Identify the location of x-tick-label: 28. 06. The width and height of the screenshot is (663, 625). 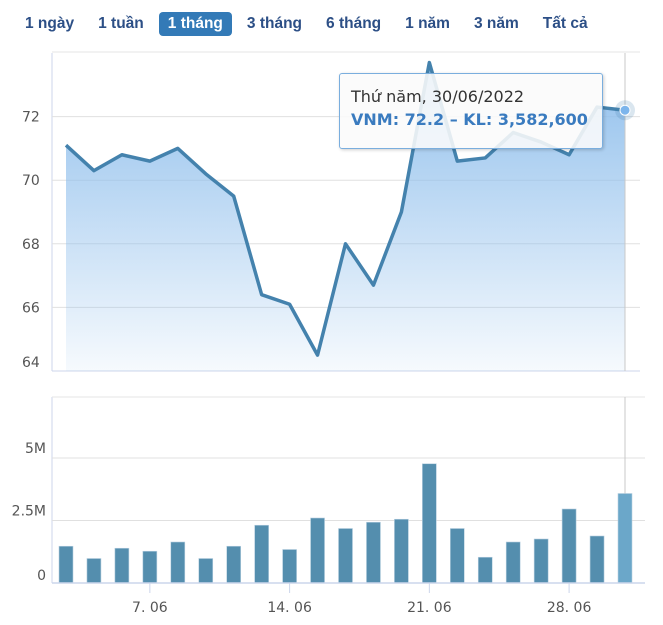
(569, 608).